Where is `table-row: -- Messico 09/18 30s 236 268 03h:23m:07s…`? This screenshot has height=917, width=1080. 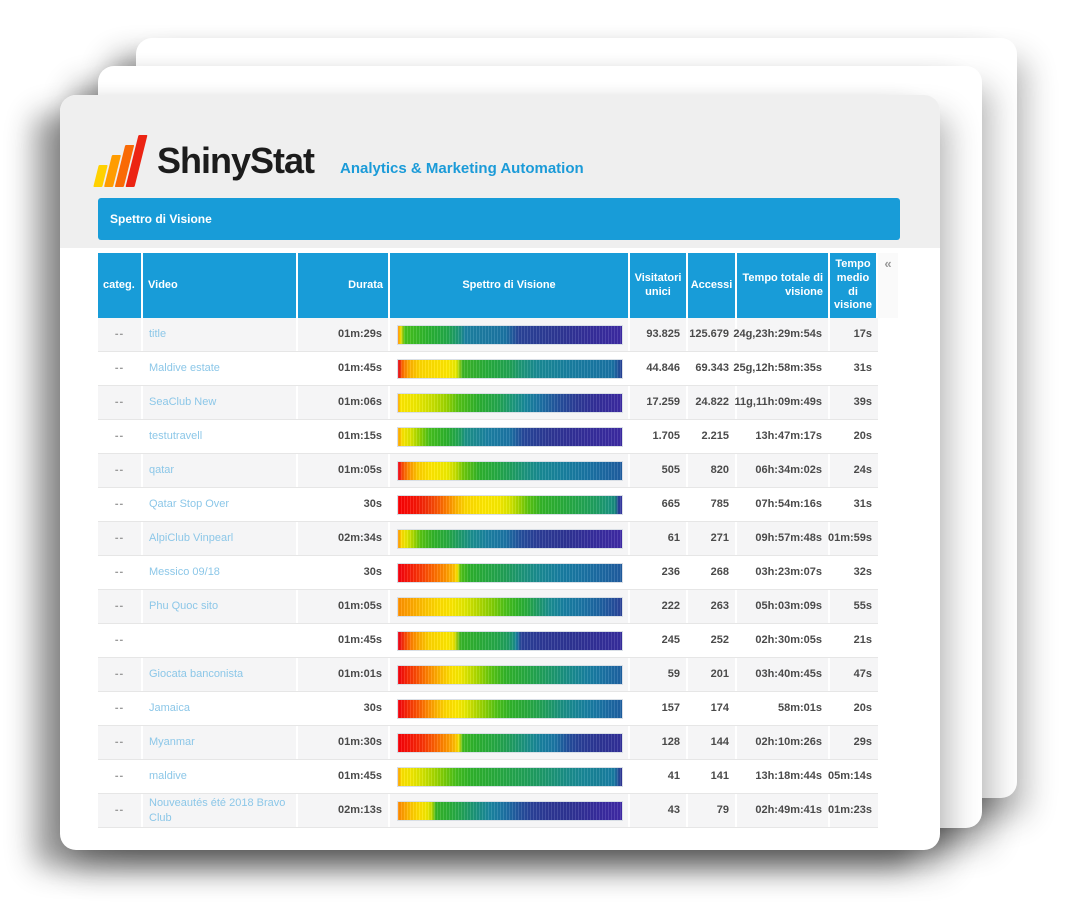
table-row: -- Messico 09/18 30s 236 268 03h:23m:07s… is located at coordinates (488, 573).